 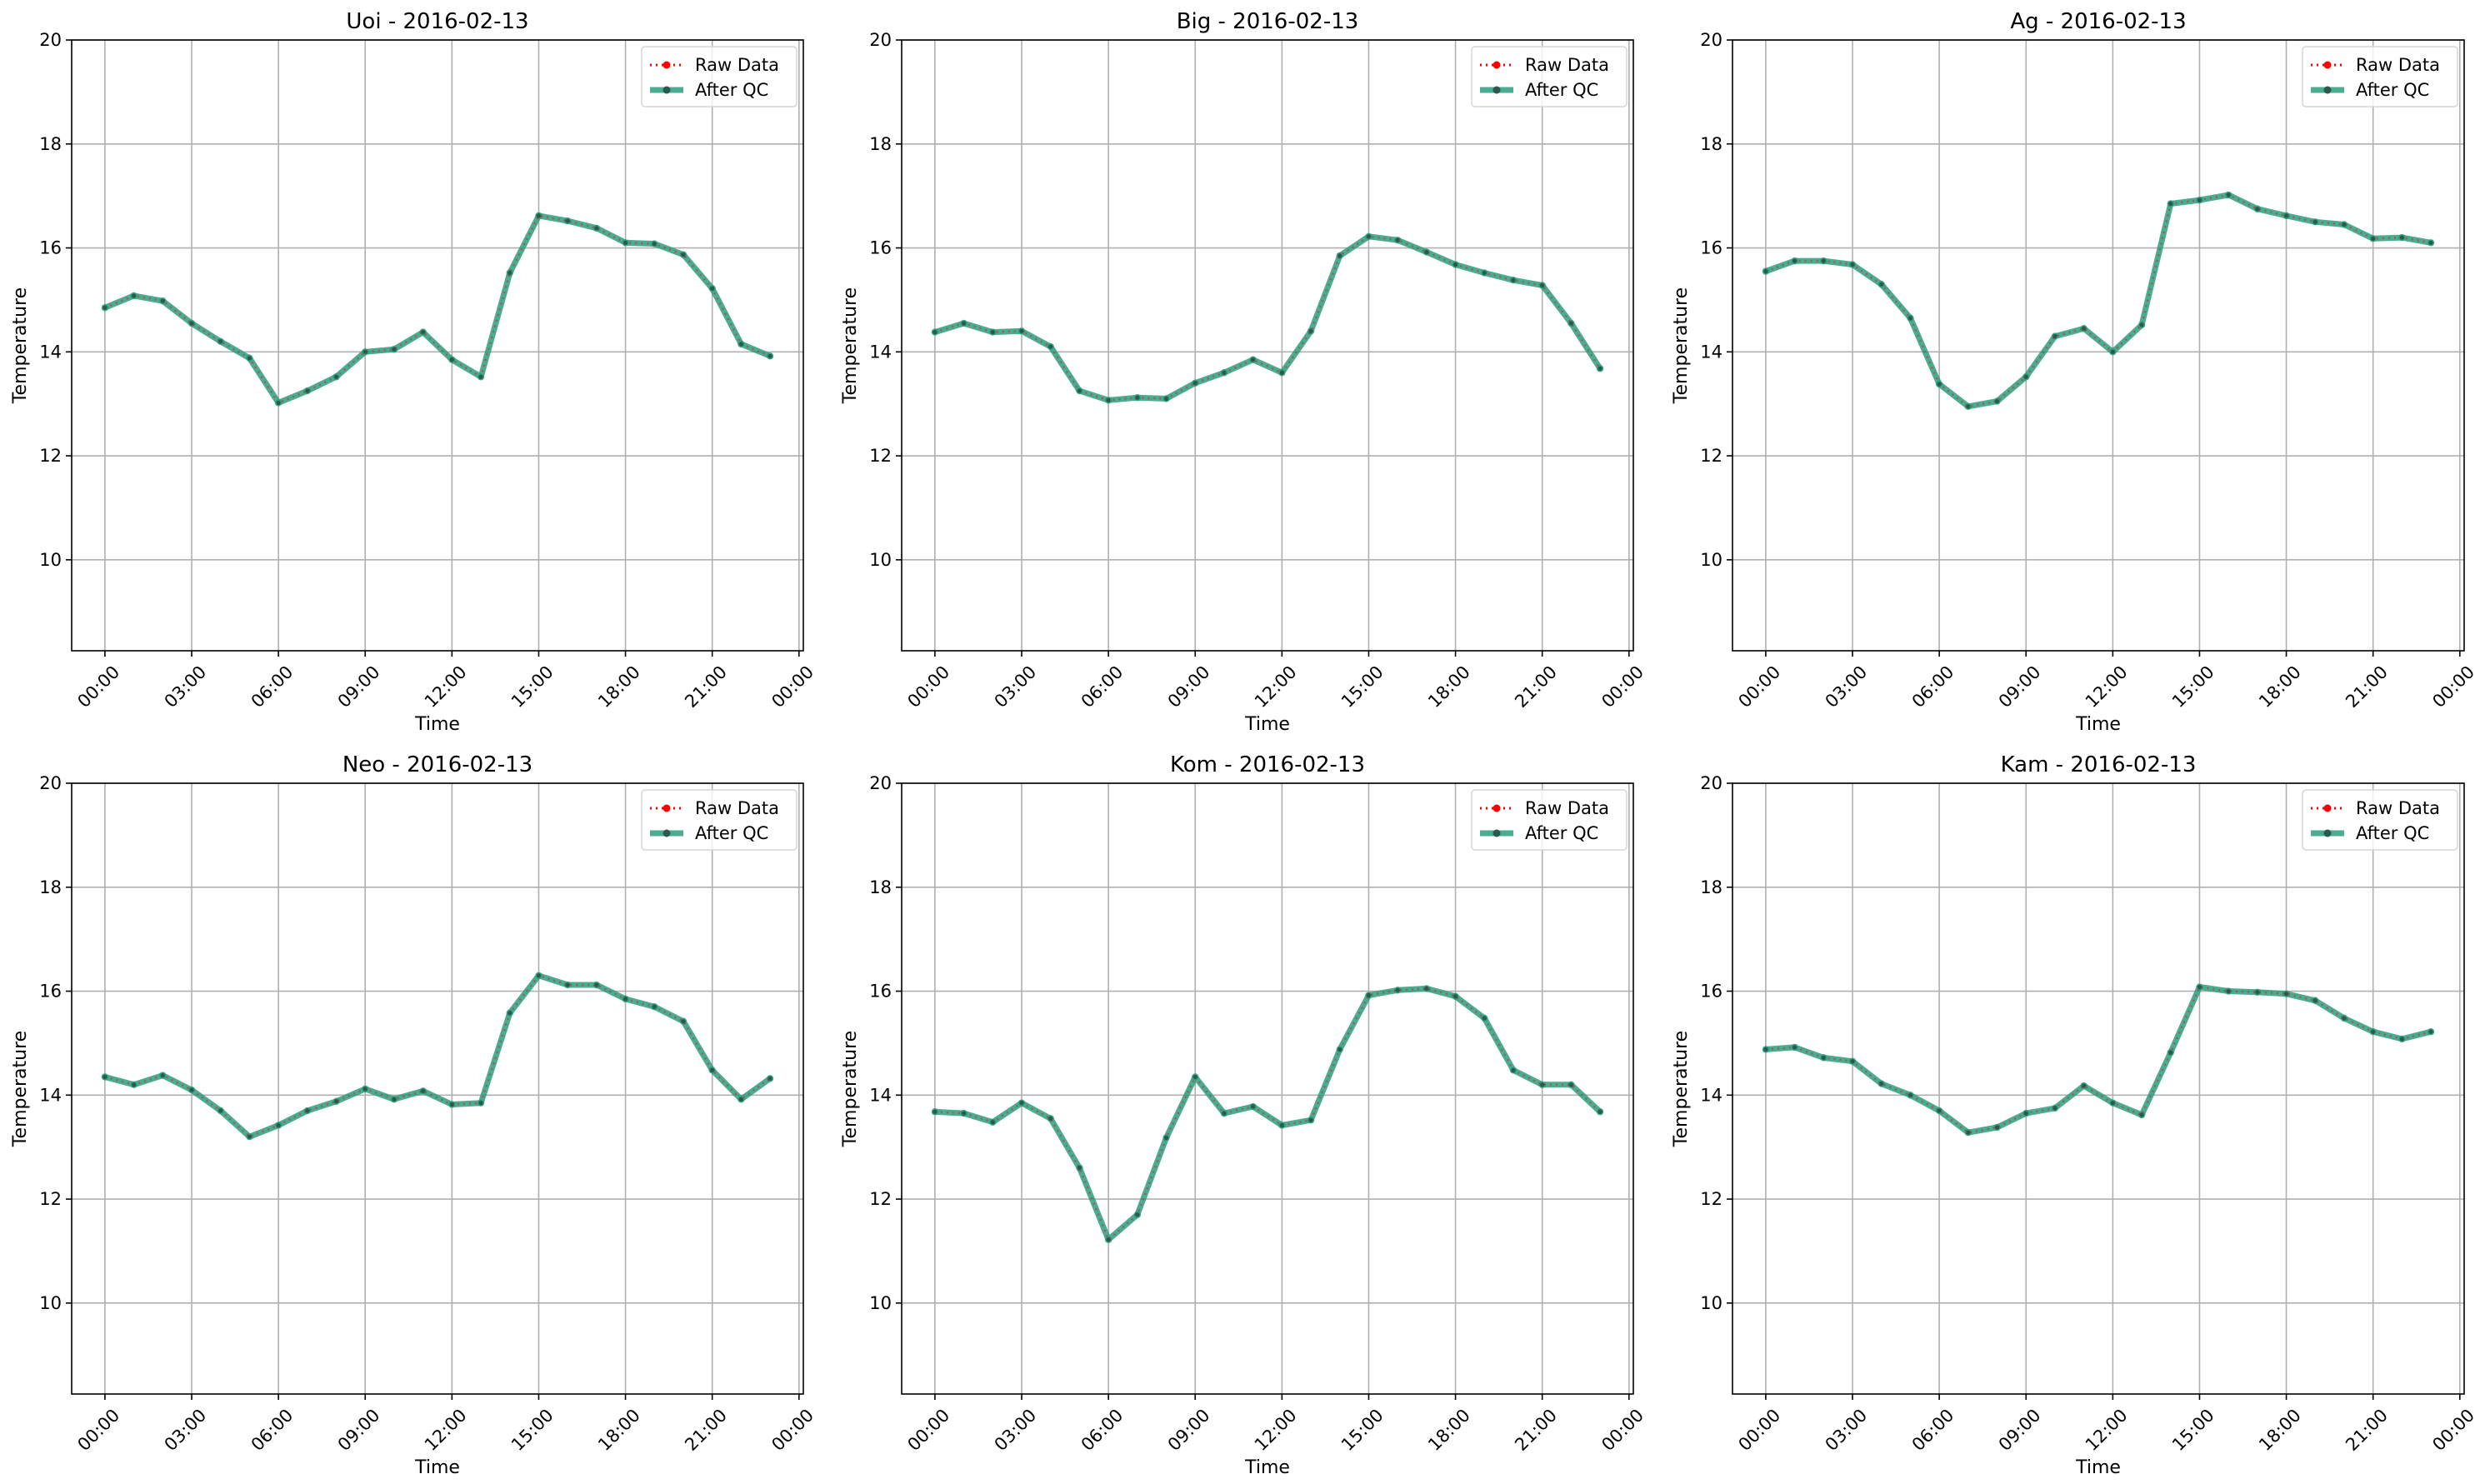 What do you see at coordinates (1267, 764) in the screenshot?
I see `chart-title: Kom - 2016-02-13` at bounding box center [1267, 764].